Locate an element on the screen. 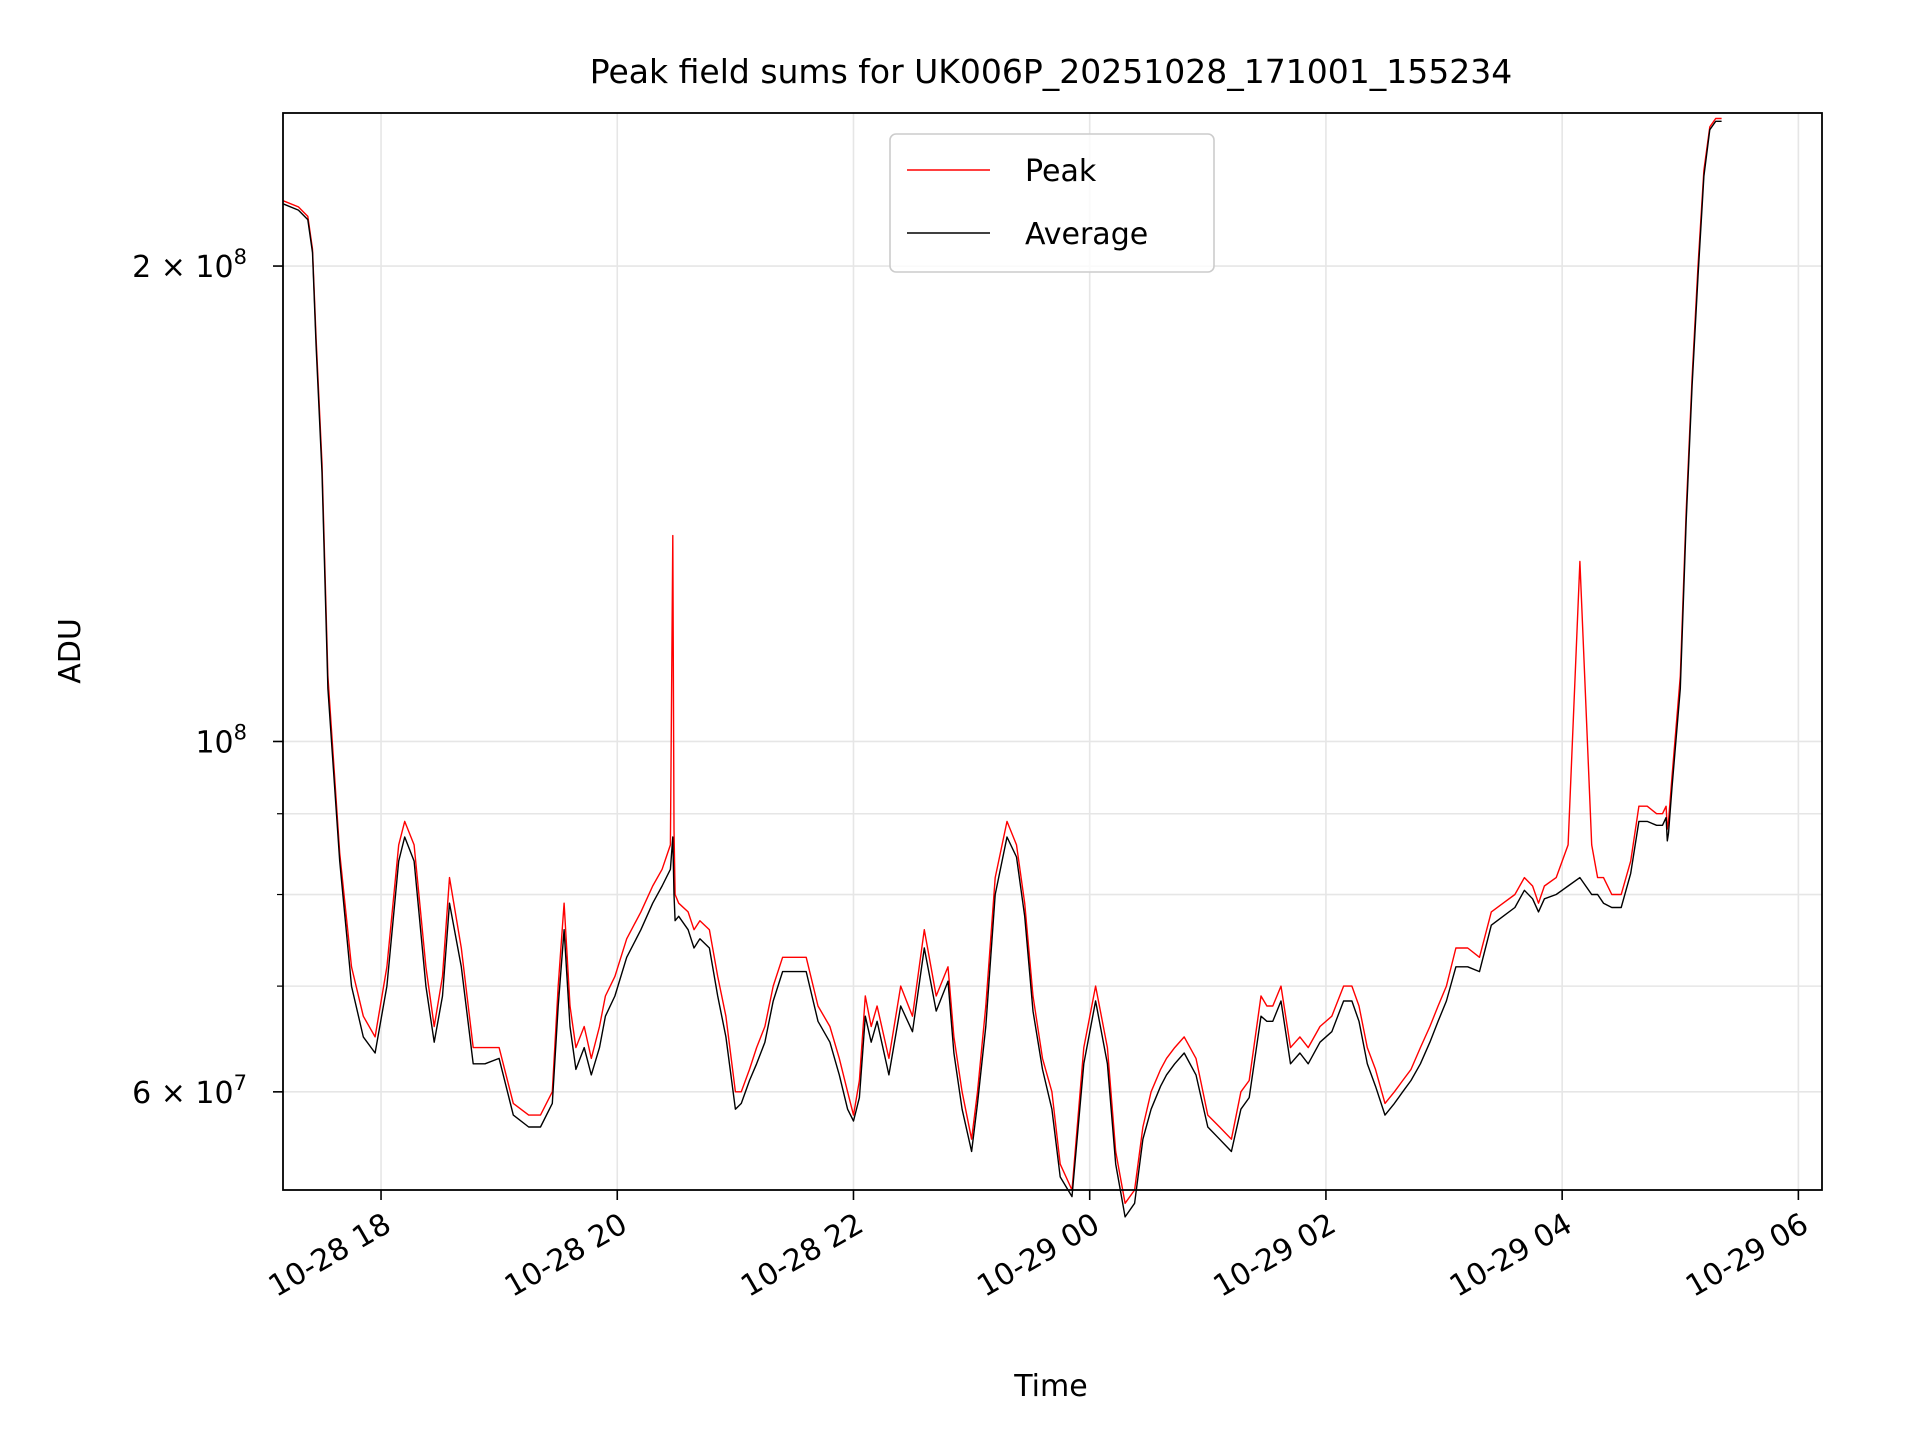 This screenshot has height=1440, width=1920. y-tick-label: 108 is located at coordinates (221, 740).